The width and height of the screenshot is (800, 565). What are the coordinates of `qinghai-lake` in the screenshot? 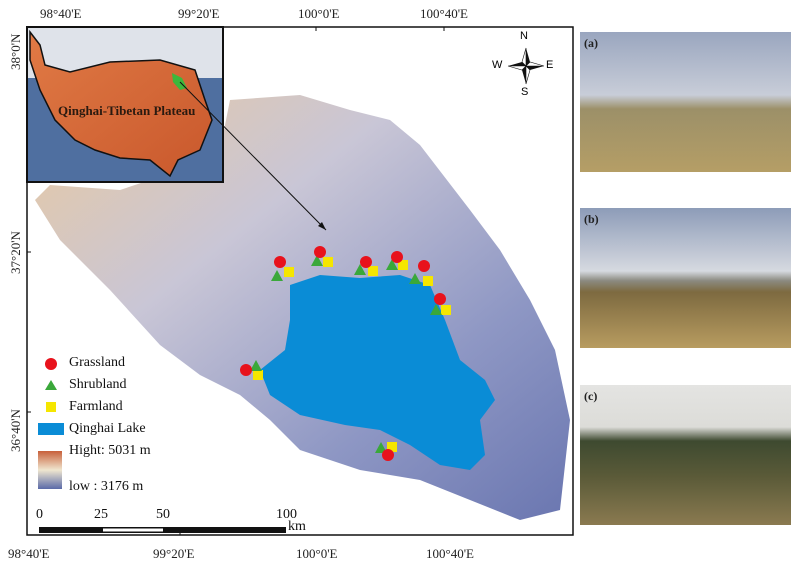 It's located at (377, 372).